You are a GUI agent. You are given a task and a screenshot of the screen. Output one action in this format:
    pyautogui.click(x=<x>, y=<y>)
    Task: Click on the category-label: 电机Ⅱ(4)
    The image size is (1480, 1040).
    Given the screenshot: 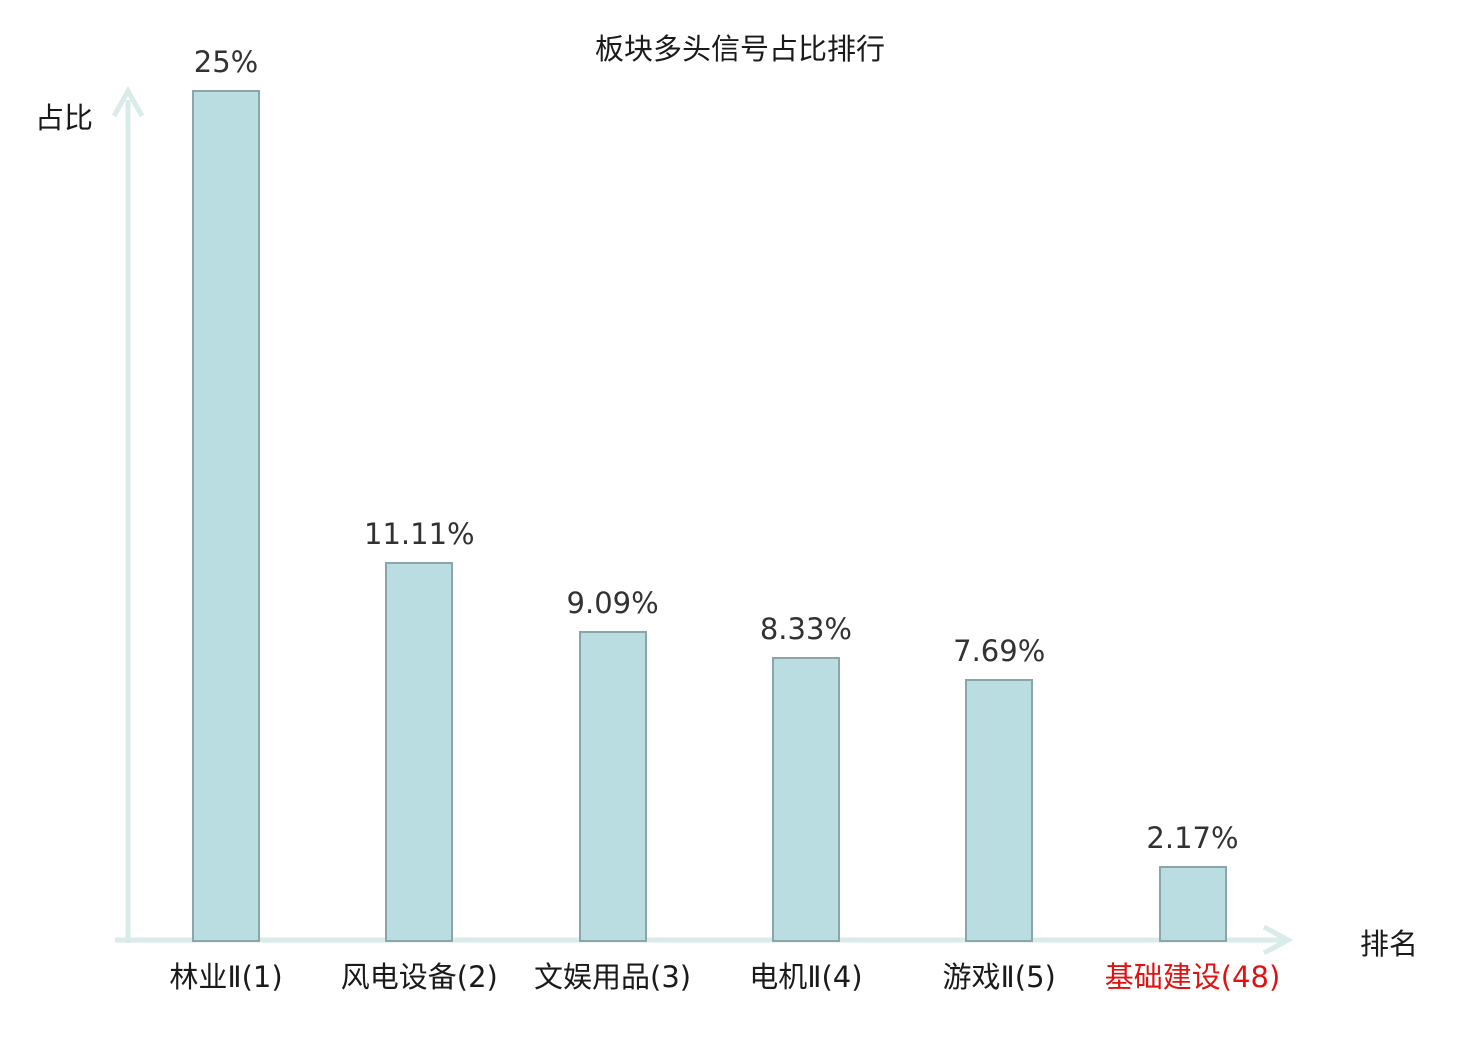 What is the action you would take?
    pyautogui.click(x=806, y=977)
    